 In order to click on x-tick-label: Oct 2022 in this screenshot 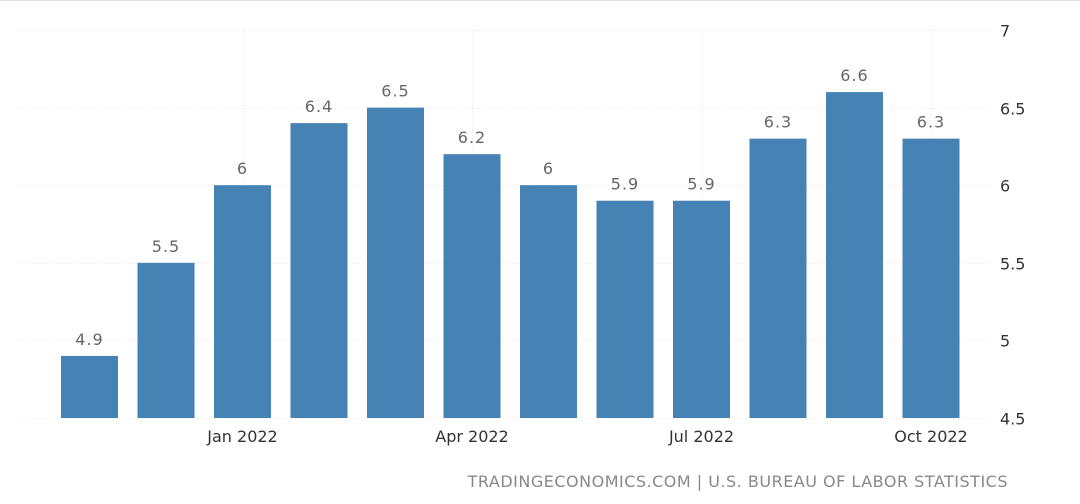, I will do `click(930, 436)`.